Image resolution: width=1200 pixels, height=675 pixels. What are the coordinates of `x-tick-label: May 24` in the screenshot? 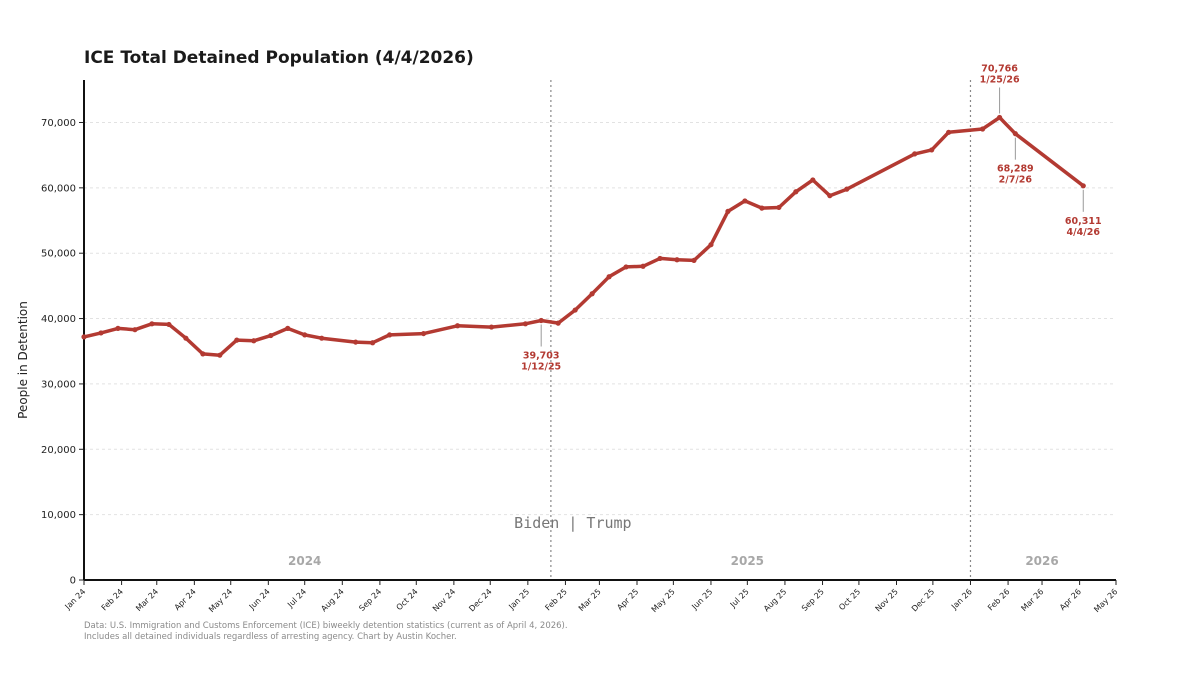 It's located at (220, 600).